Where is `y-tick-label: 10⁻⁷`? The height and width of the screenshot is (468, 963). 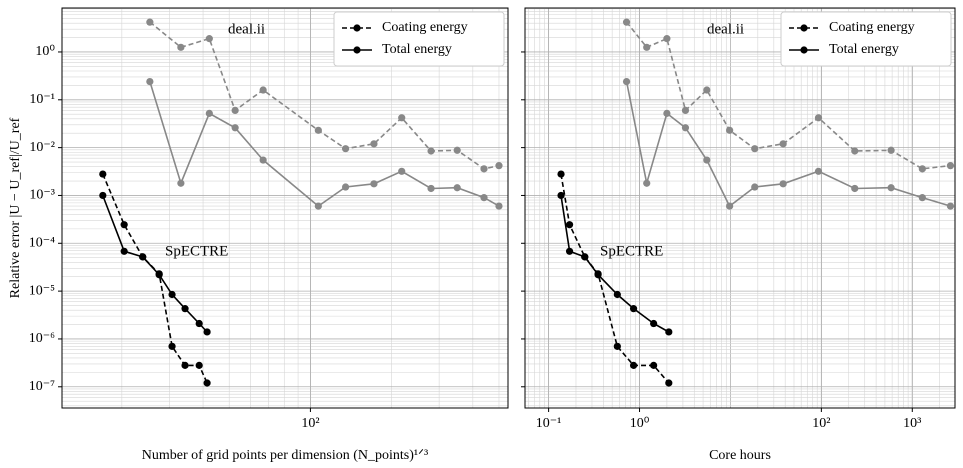
y-tick-label: 10⁻⁷ is located at coordinates (42, 386).